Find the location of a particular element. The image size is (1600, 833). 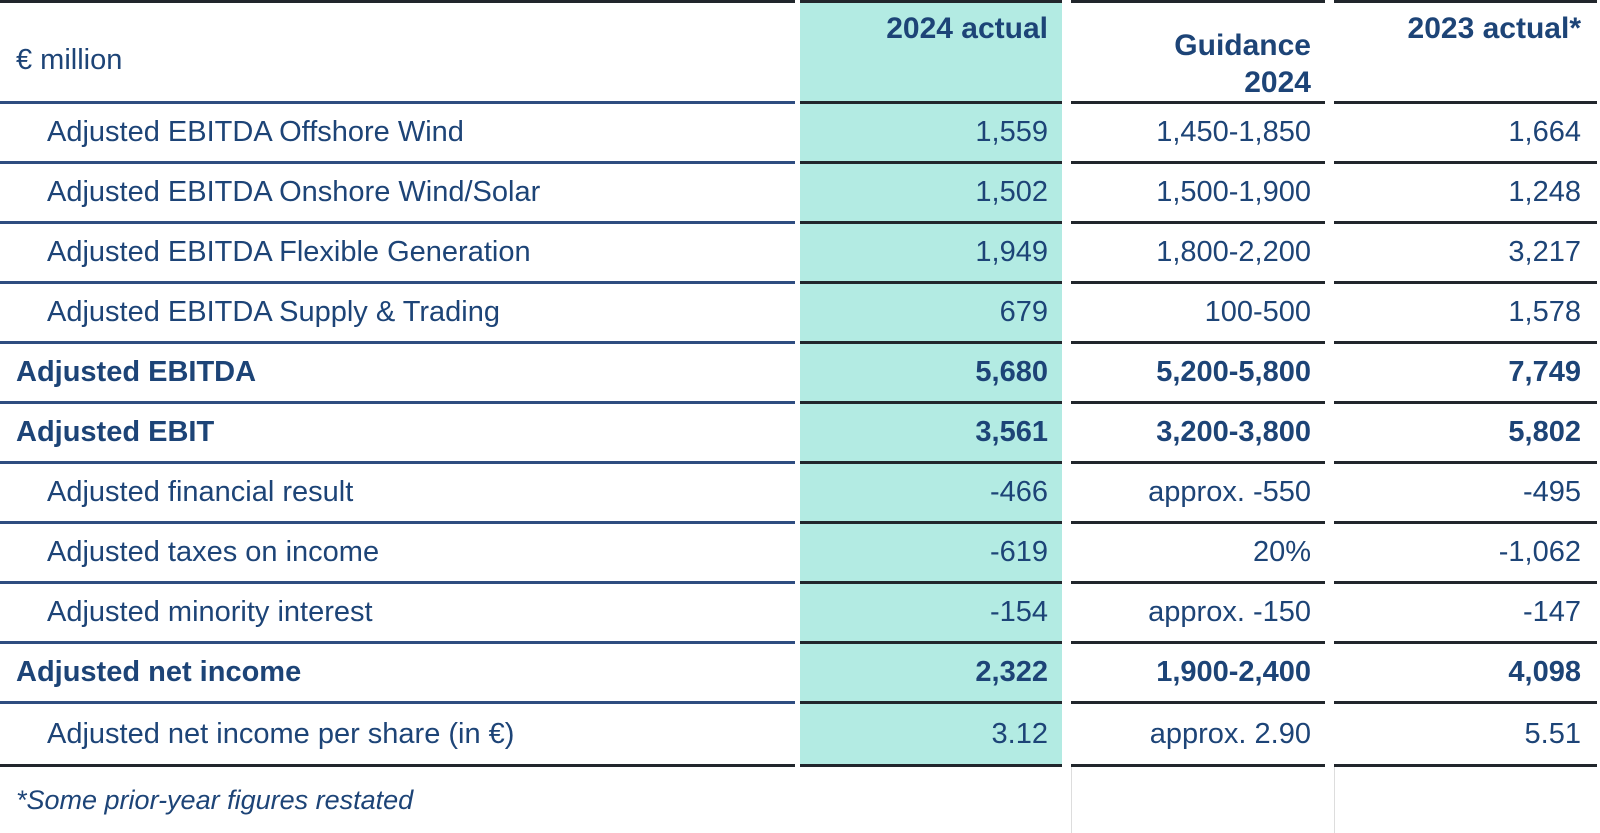

footnote-spacer-2024 is located at coordinates (931, 800).